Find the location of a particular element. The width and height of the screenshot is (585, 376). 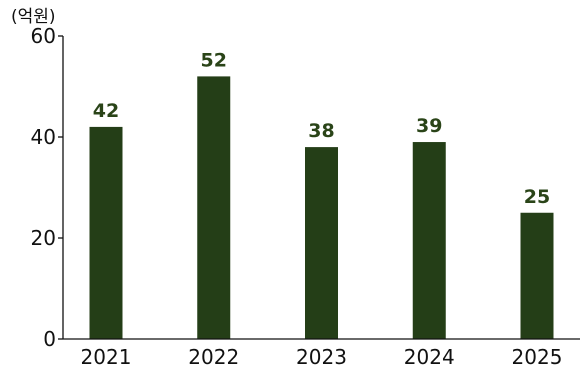

x-tick-label-2025: 2025 is located at coordinates (537, 357).